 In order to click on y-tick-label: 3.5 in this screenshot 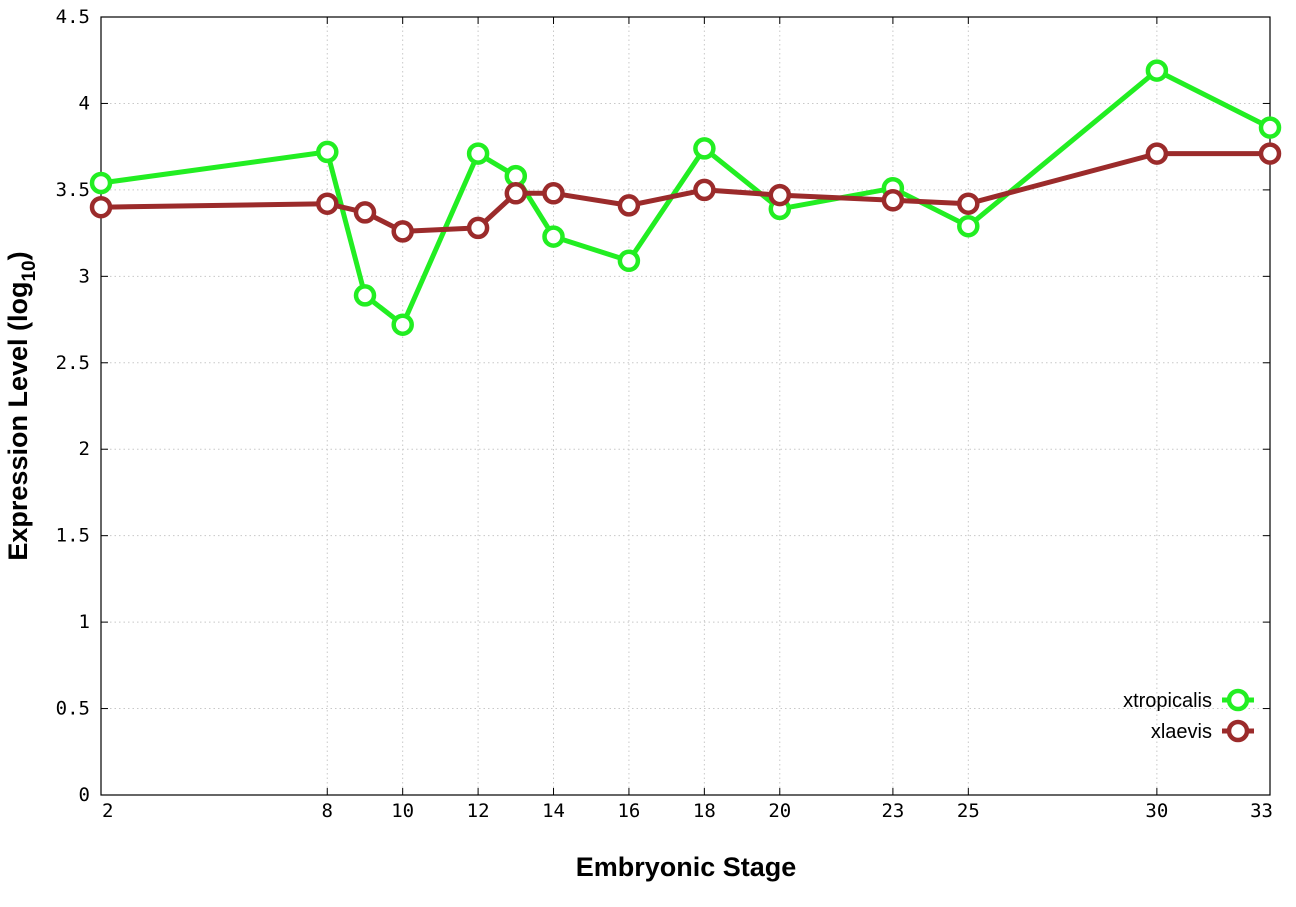, I will do `click(73, 190)`.